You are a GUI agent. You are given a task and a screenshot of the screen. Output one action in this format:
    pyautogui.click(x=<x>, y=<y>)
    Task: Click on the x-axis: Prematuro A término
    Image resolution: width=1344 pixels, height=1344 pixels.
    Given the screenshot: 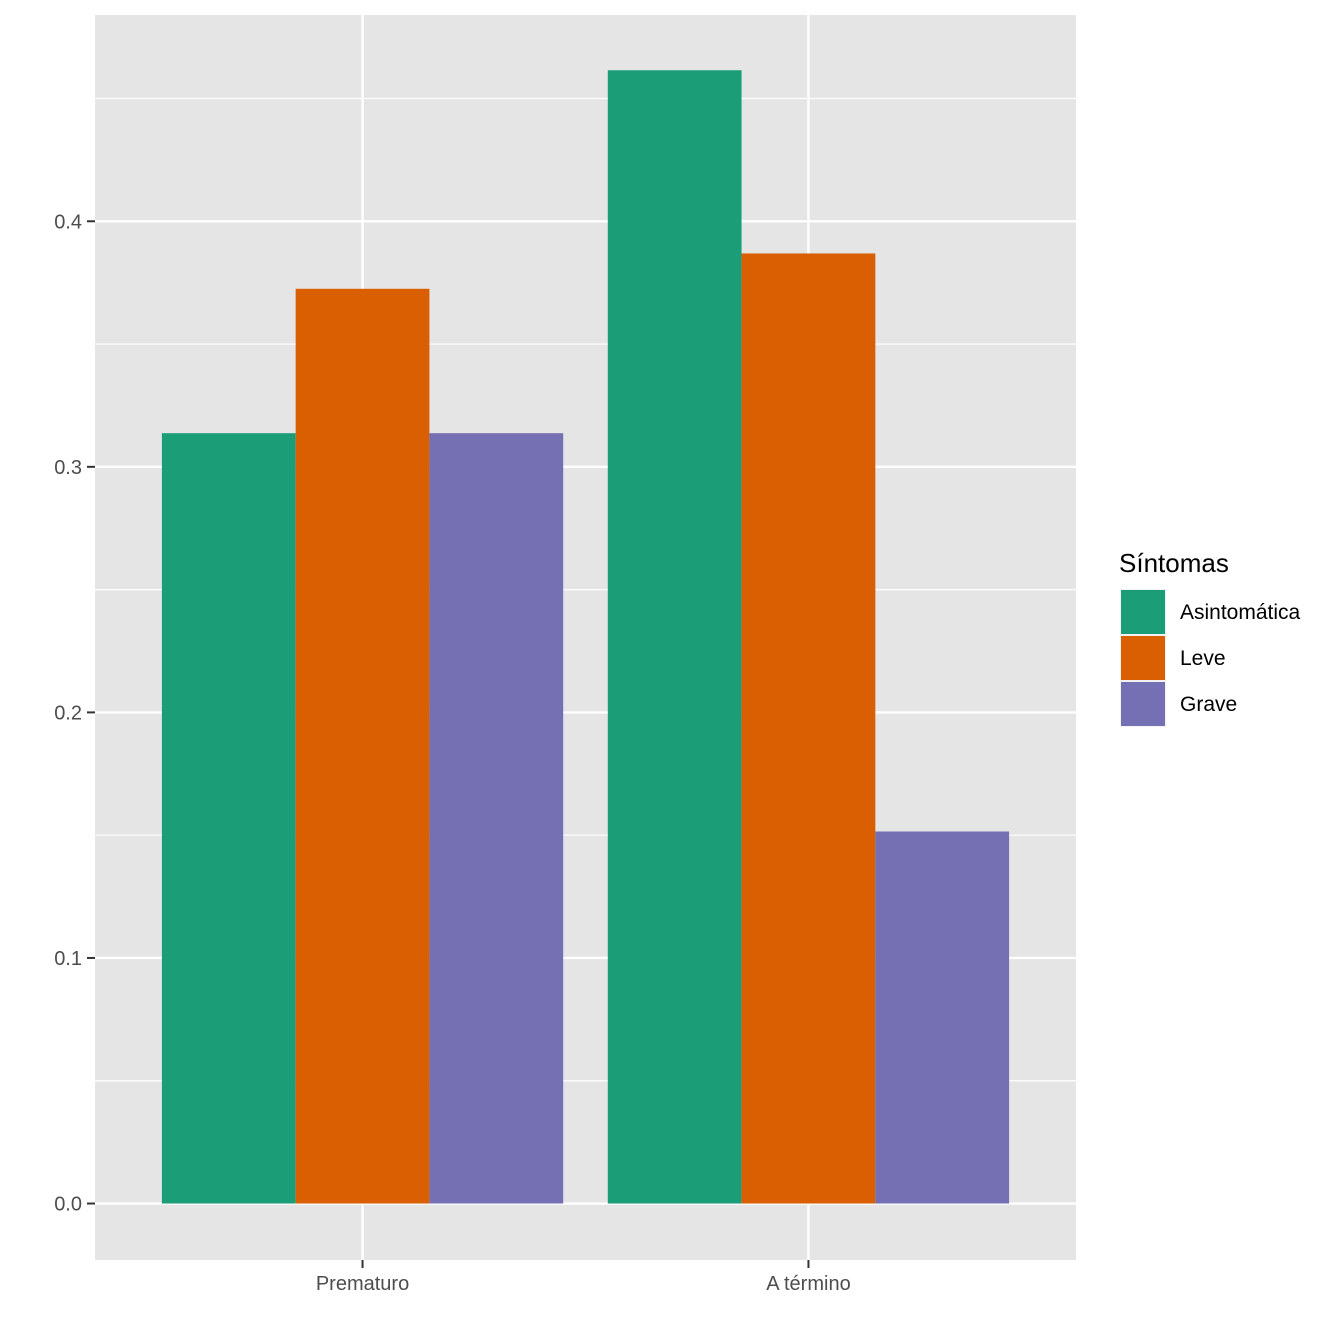 What is the action you would take?
    pyautogui.click(x=583, y=1277)
    